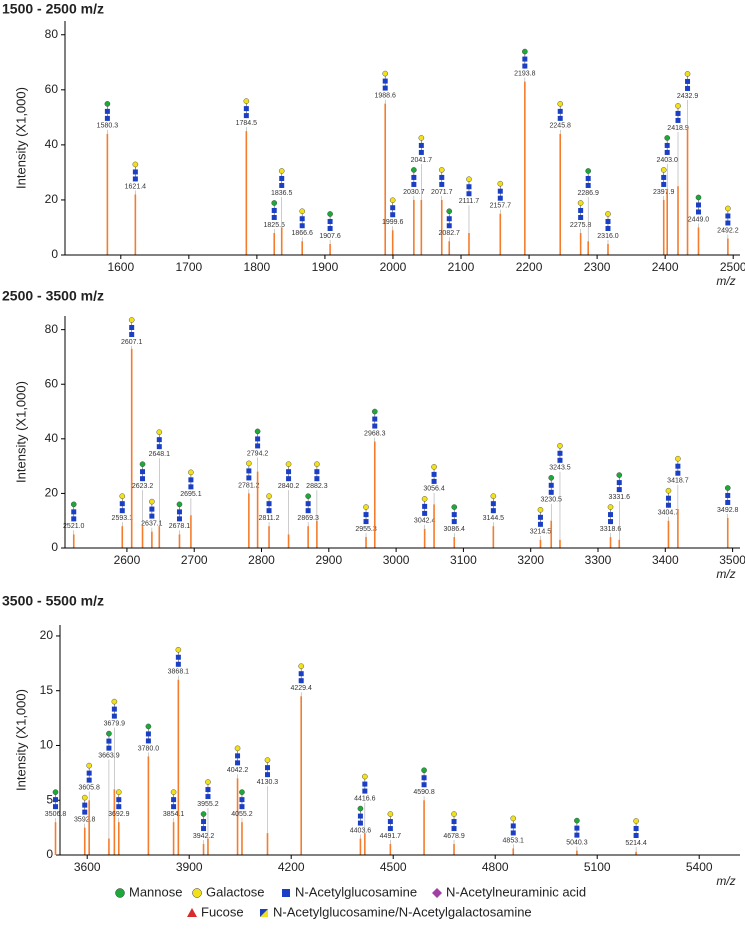  I want to click on peak-label: 2521.0, so click(74, 526).